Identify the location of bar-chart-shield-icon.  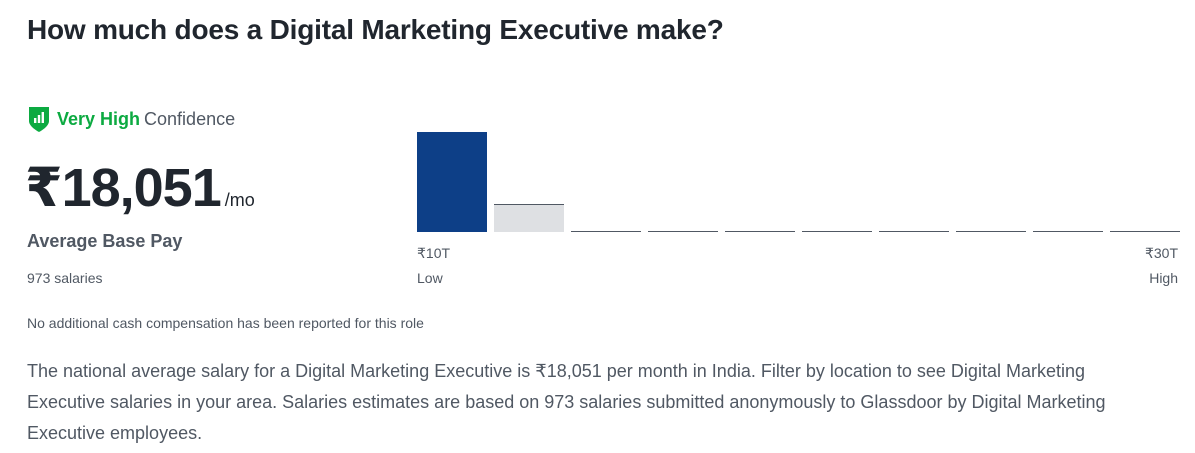
(39, 119).